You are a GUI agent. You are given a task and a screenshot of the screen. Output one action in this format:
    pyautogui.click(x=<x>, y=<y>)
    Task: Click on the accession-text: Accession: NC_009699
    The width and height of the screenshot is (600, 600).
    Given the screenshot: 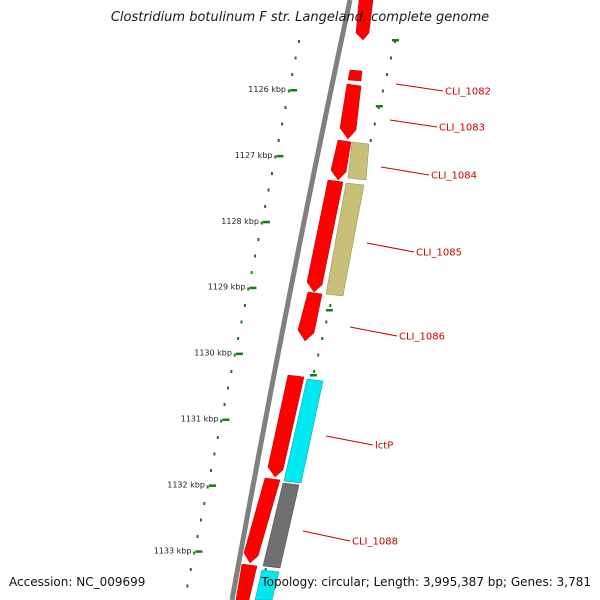 What is the action you would take?
    pyautogui.click(x=77, y=582)
    